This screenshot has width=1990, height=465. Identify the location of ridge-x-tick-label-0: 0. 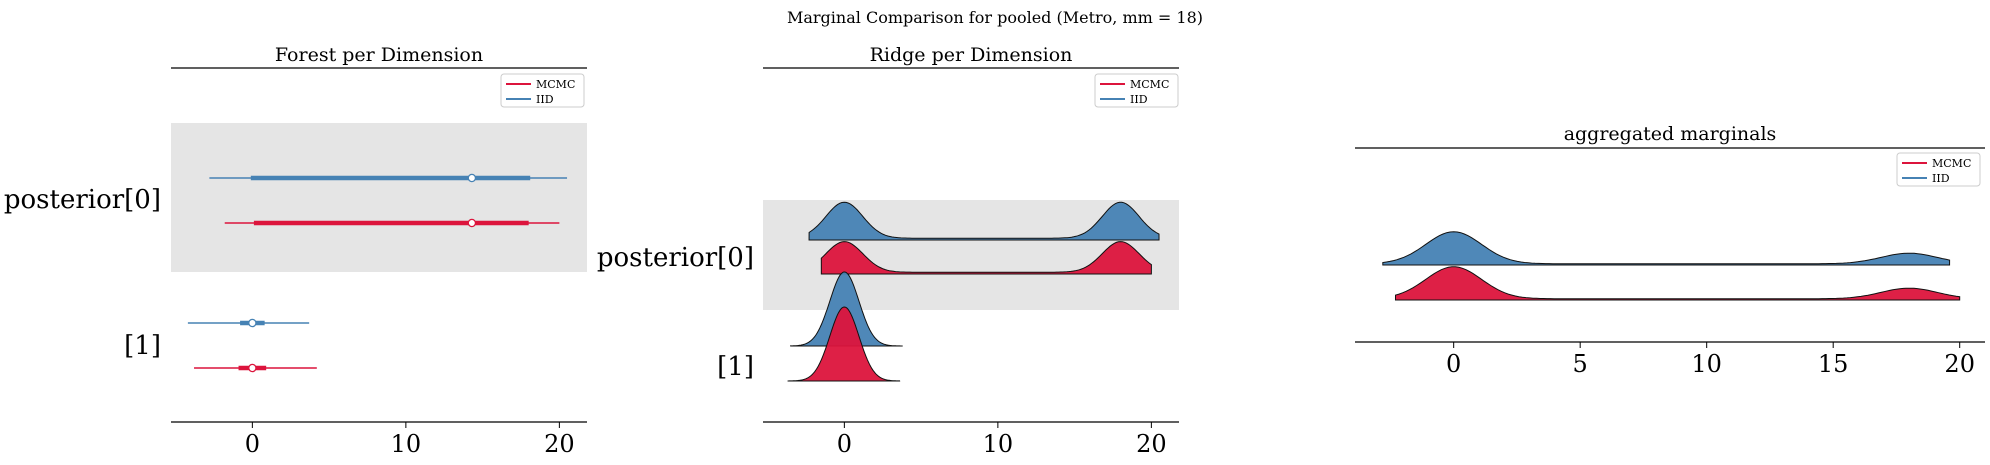
(844, 444).